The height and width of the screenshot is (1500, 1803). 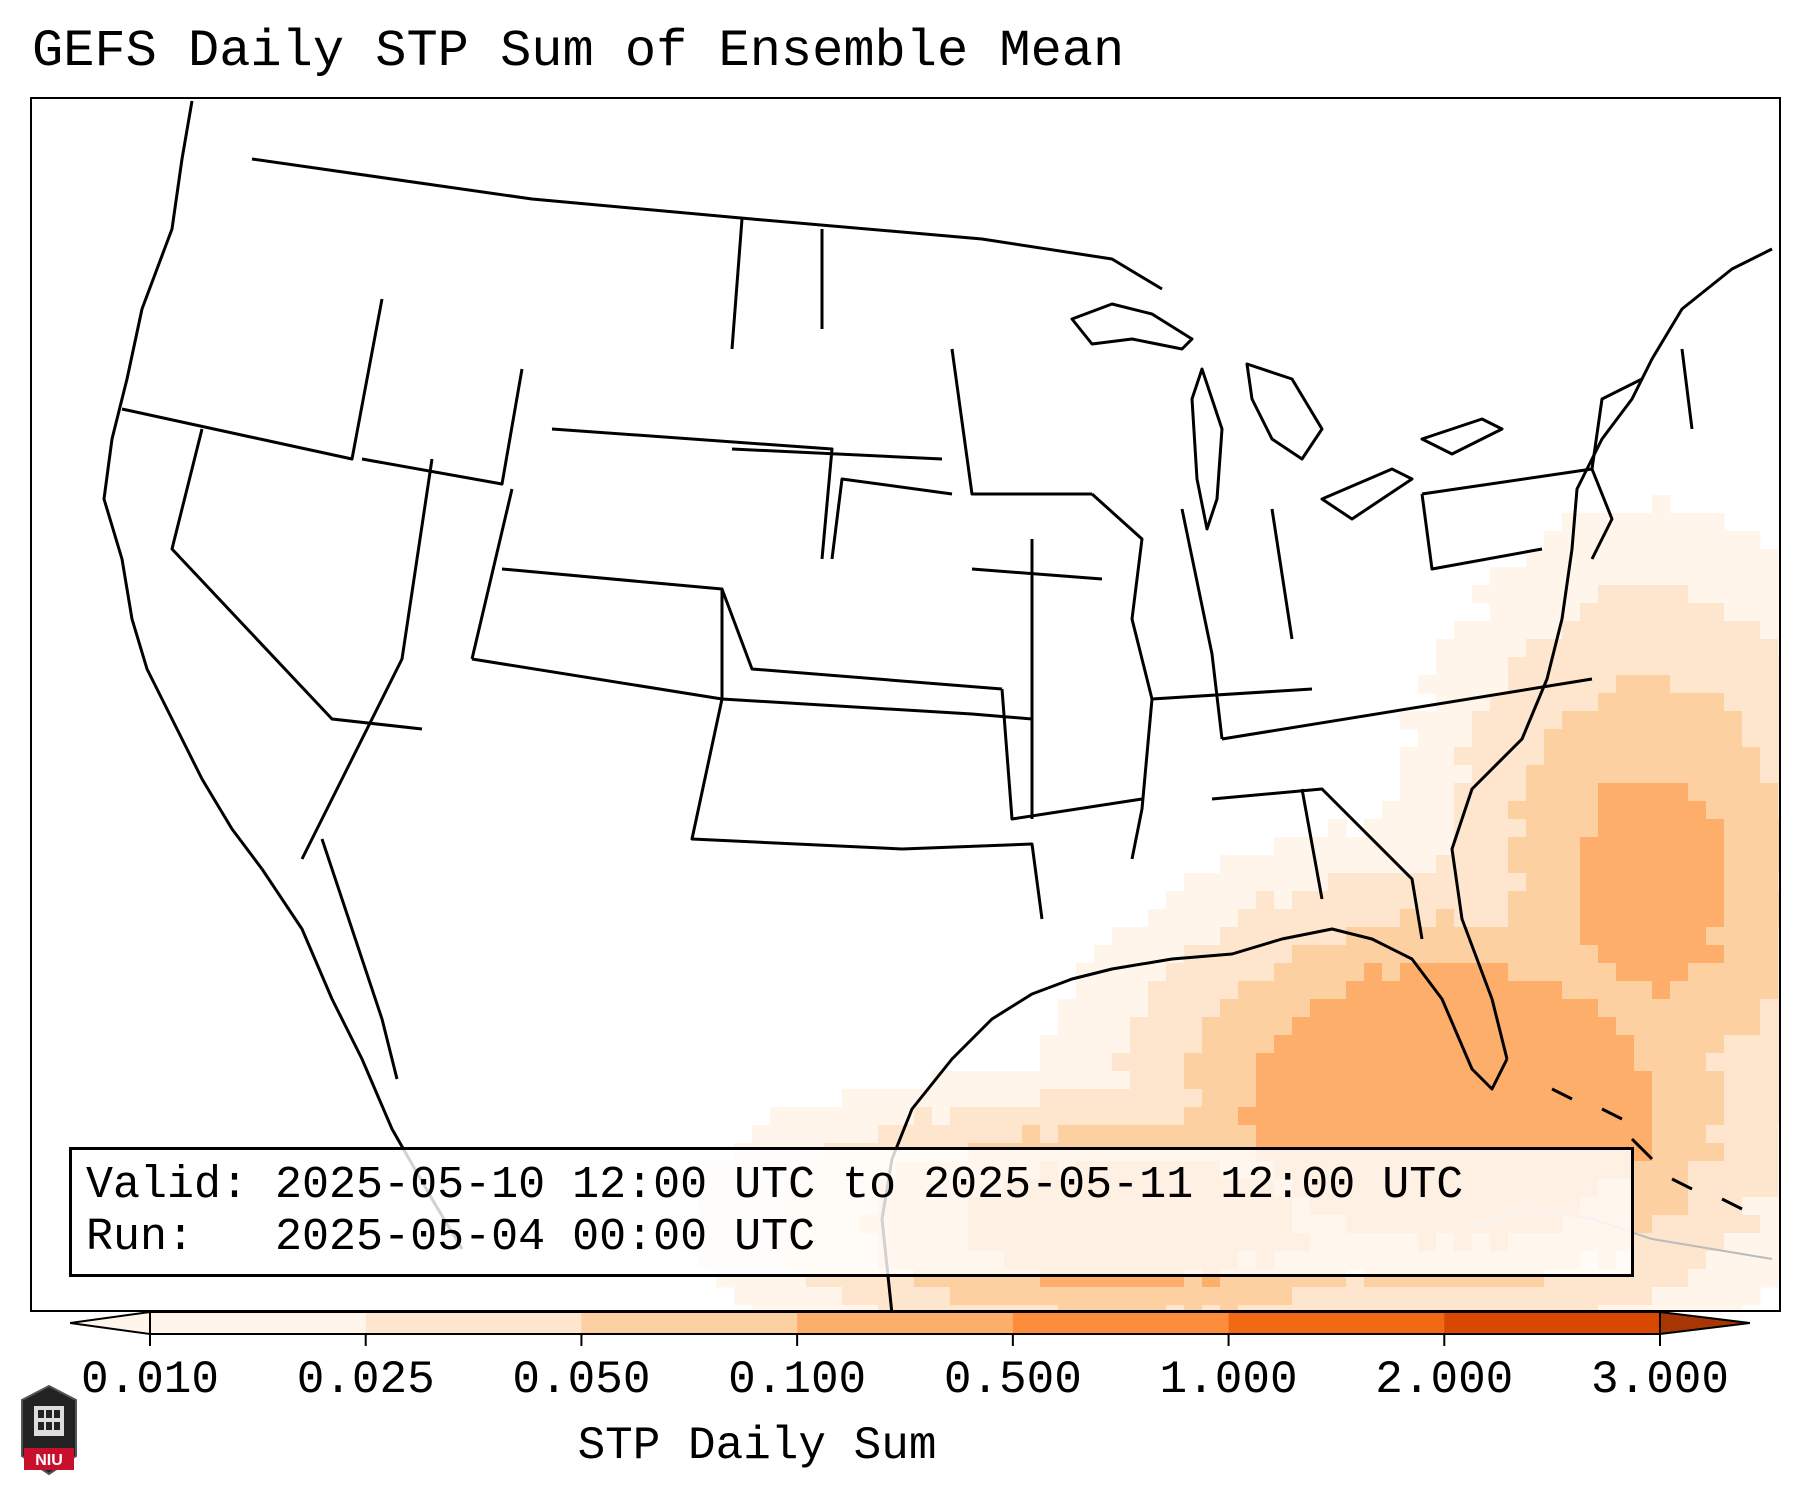 I want to click on colorbar-segment, so click(x=905, y=1323).